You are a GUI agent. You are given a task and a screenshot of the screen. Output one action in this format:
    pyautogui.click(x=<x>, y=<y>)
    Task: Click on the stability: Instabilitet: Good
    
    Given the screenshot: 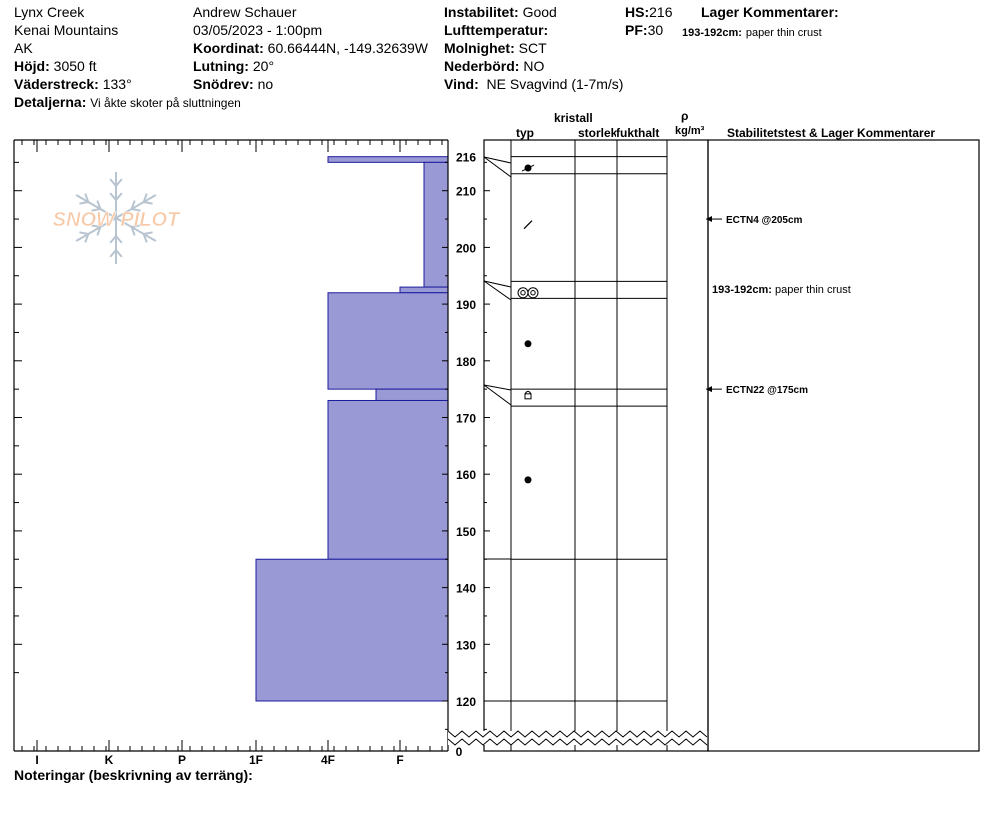 What is the action you would take?
    pyautogui.click(x=500, y=12)
    